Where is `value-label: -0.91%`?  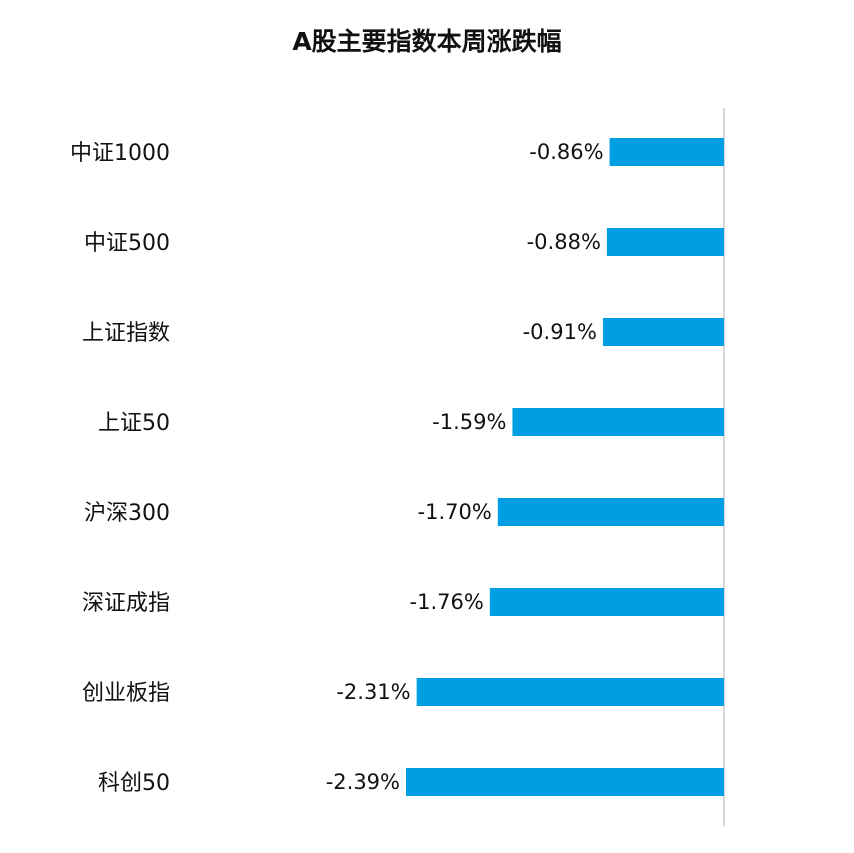
value-label: -0.91% is located at coordinates (560, 332).